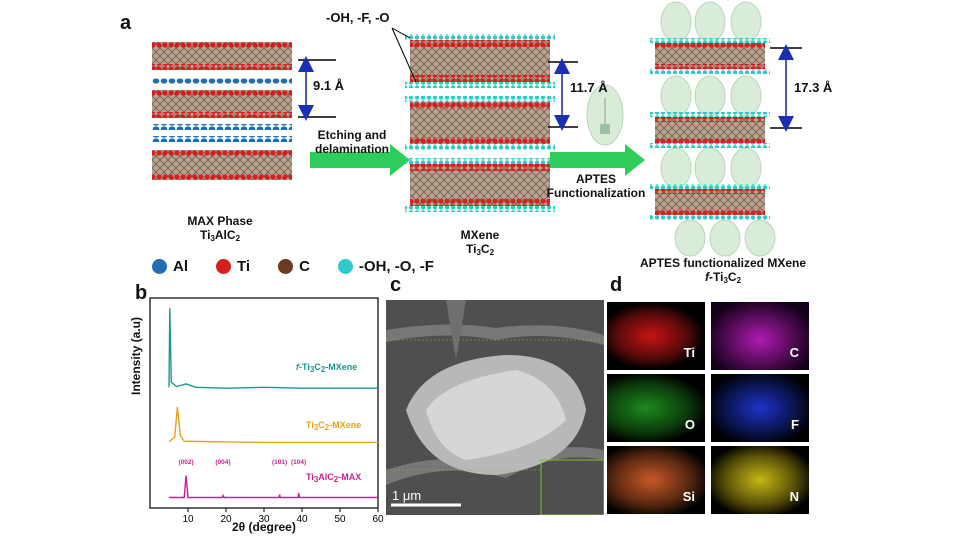 Image resolution: width=960 pixels, height=540 pixels. I want to click on eds-map-si: Si, so click(656, 480).